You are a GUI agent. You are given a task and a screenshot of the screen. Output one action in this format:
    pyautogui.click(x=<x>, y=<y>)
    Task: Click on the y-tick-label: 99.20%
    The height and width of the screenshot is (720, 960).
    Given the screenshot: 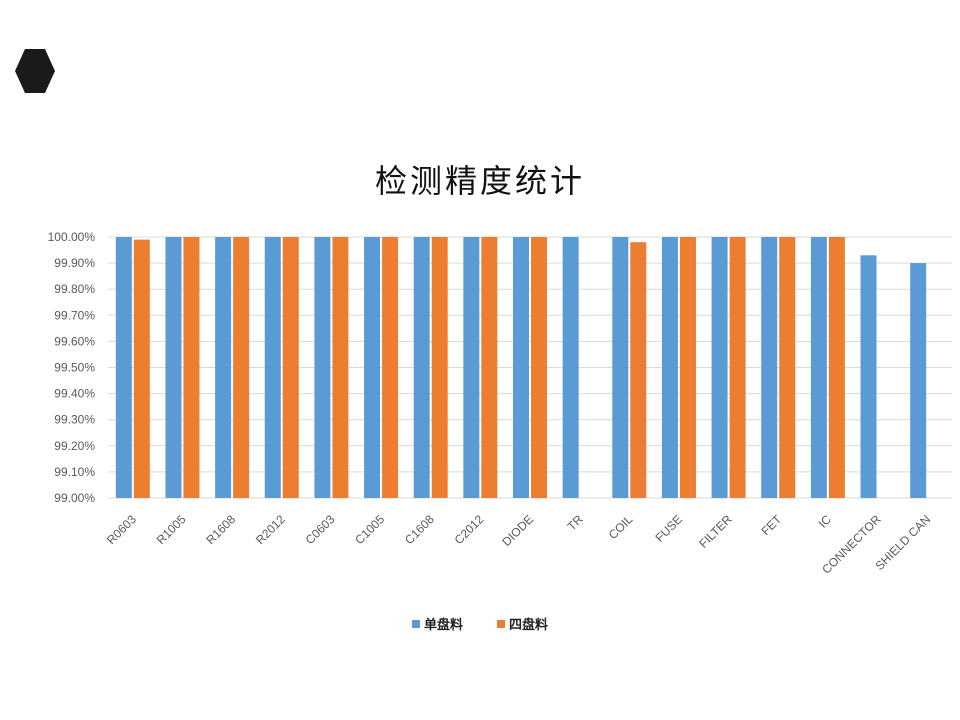 What is the action you would take?
    pyautogui.click(x=74, y=446)
    